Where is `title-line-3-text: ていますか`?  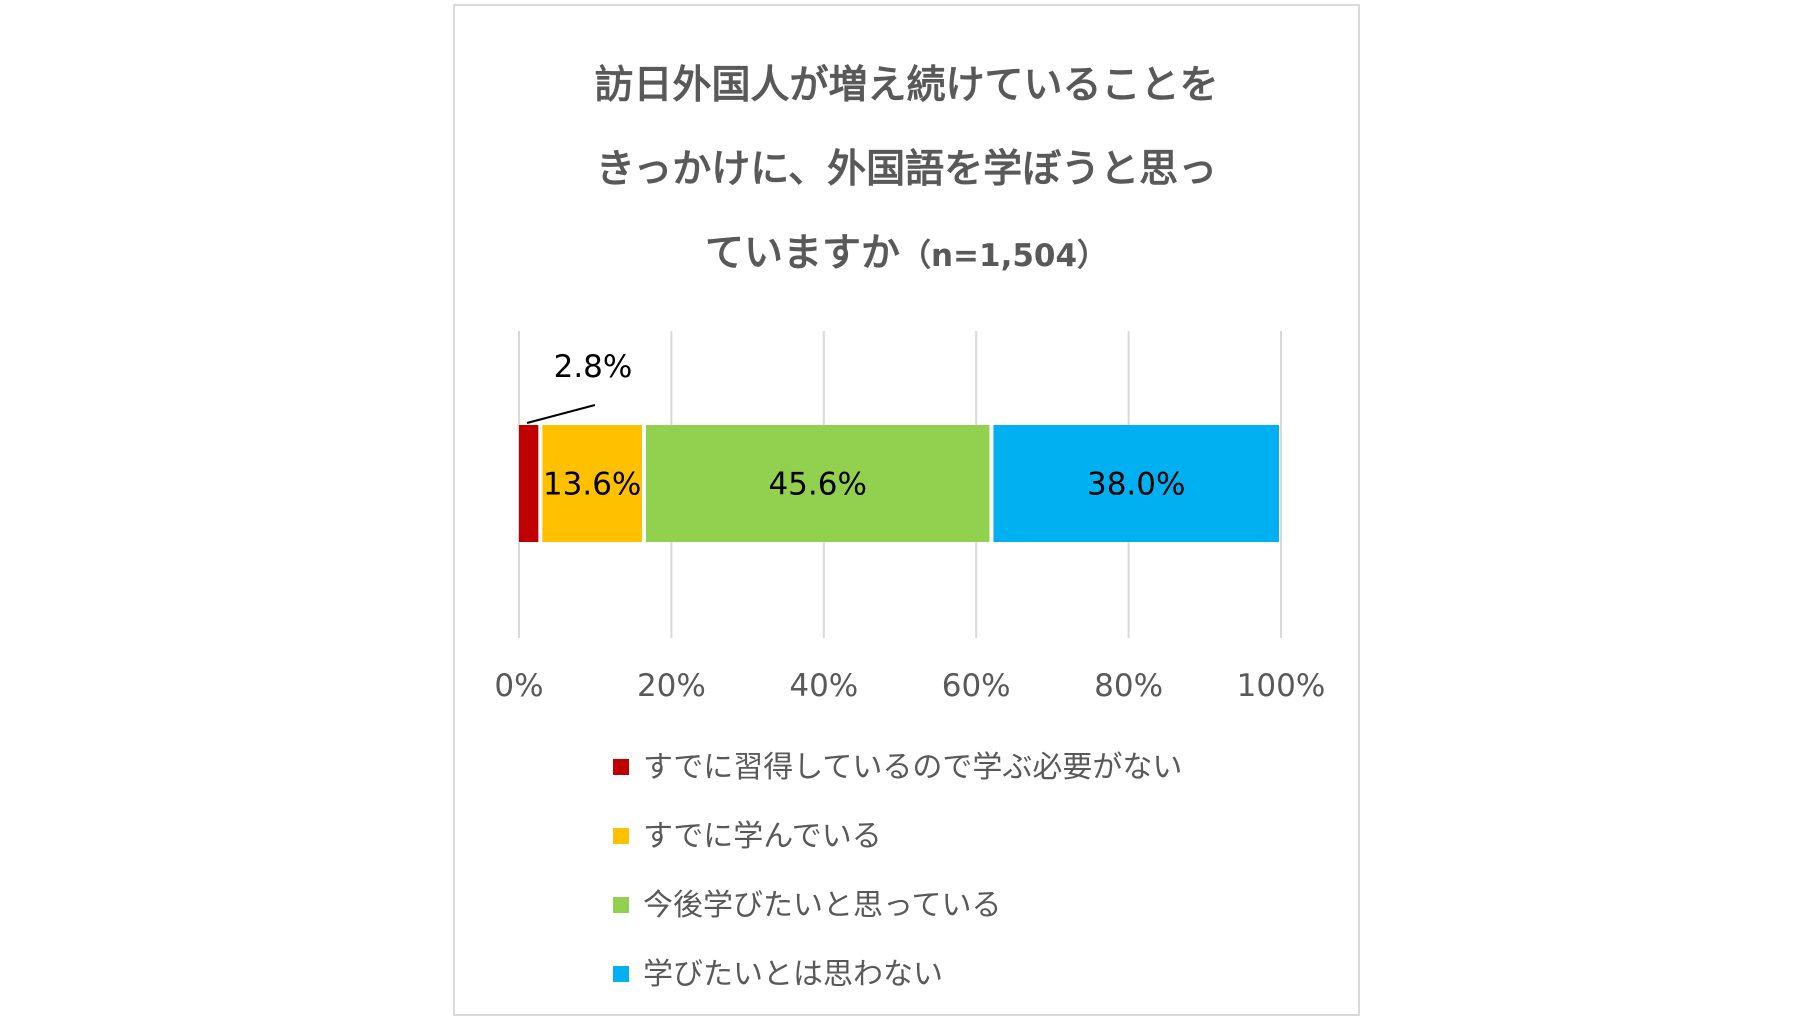
title-line-3-text: ていますか is located at coordinates (802, 253).